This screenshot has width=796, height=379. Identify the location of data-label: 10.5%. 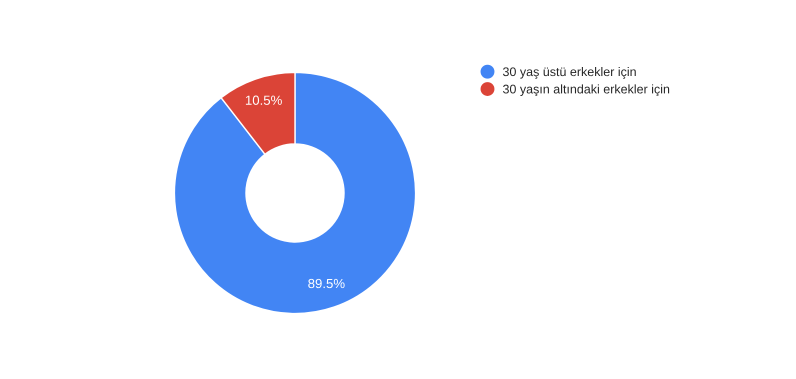
(264, 100).